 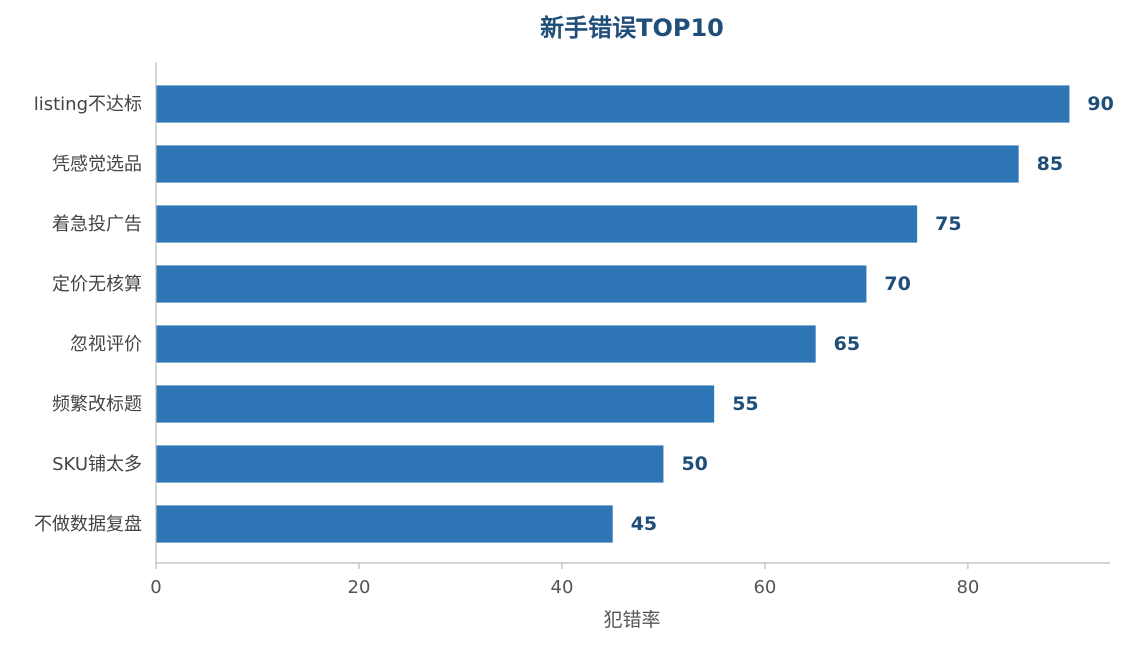 I want to click on value-label: 65, so click(x=847, y=344).